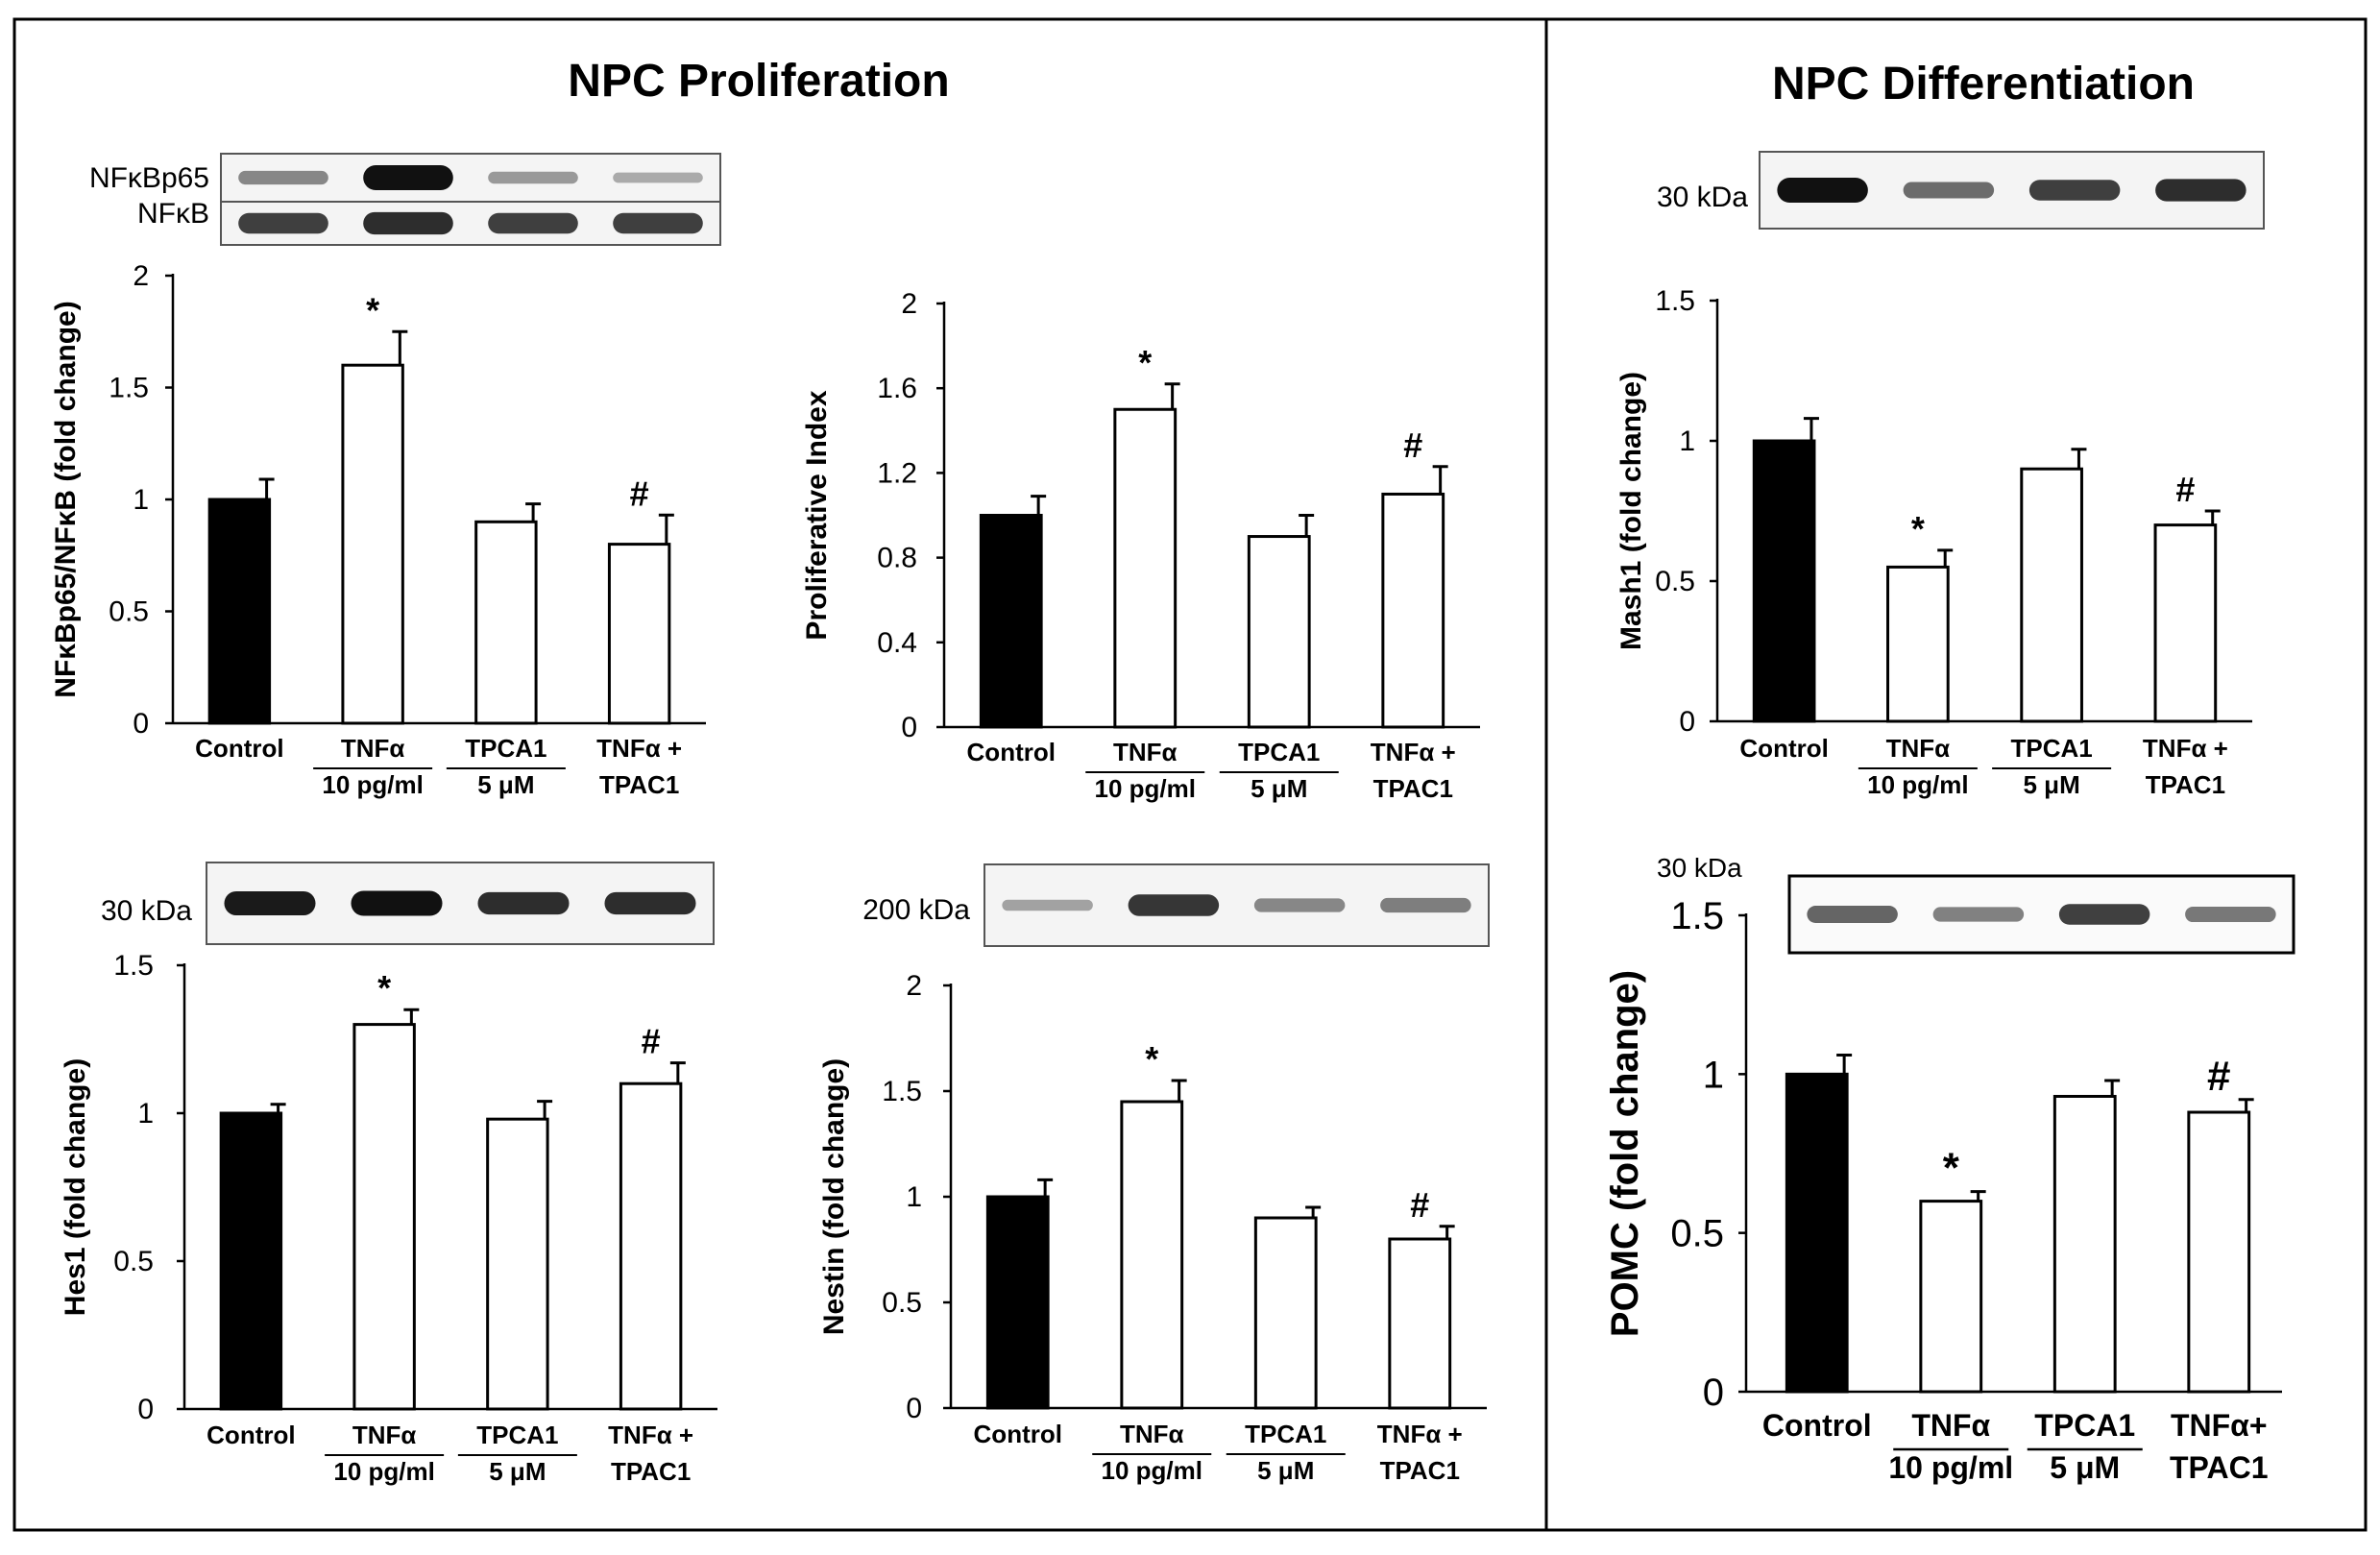  Describe the element at coordinates (1976, 904) in the screenshot. I see `blot-pomc: 30 kDa` at that location.